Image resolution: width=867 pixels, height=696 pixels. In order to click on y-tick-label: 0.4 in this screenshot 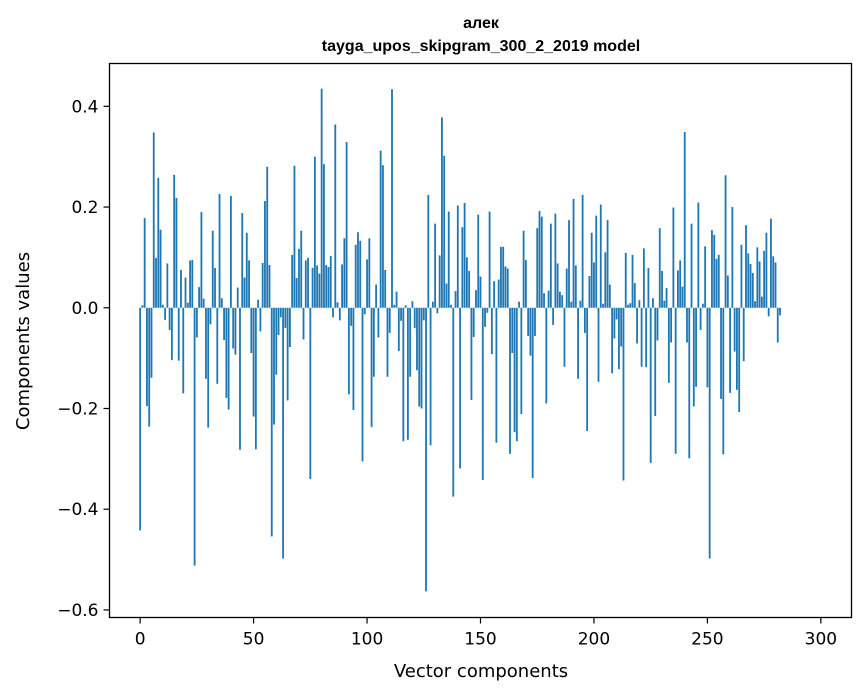, I will do `click(84, 107)`.